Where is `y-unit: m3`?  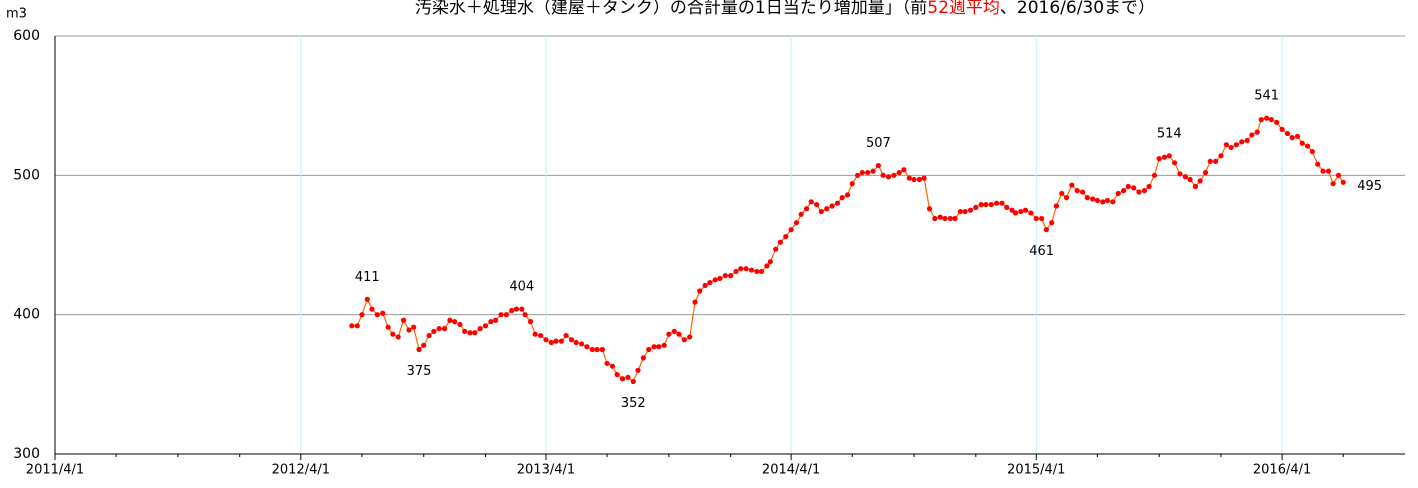
y-unit: m3 is located at coordinates (16, 14).